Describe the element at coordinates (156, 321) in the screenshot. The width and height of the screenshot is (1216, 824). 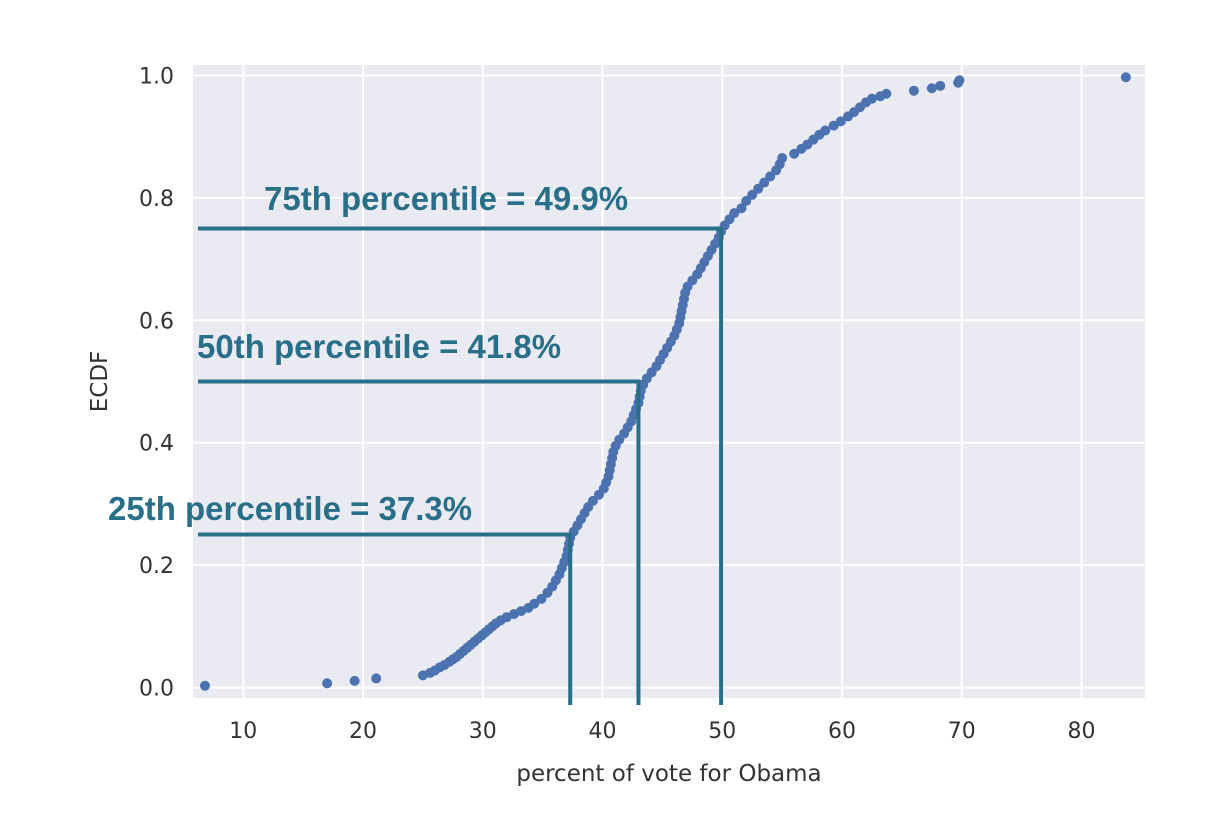
I see `y-tick-label: 0.6` at that location.